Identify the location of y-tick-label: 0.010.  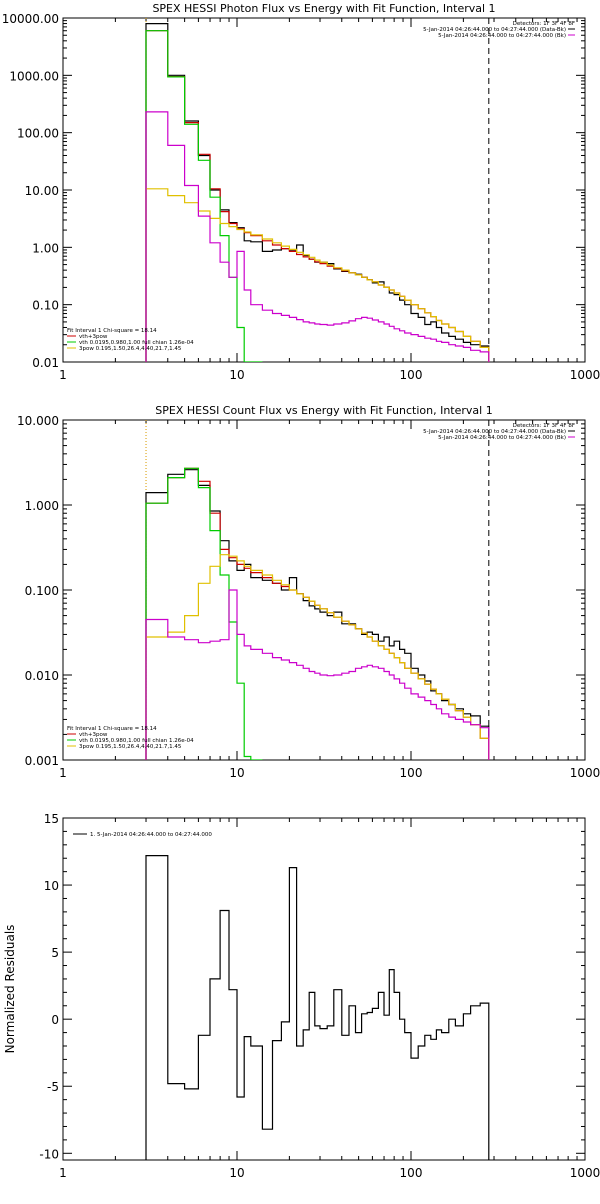
(42, 676).